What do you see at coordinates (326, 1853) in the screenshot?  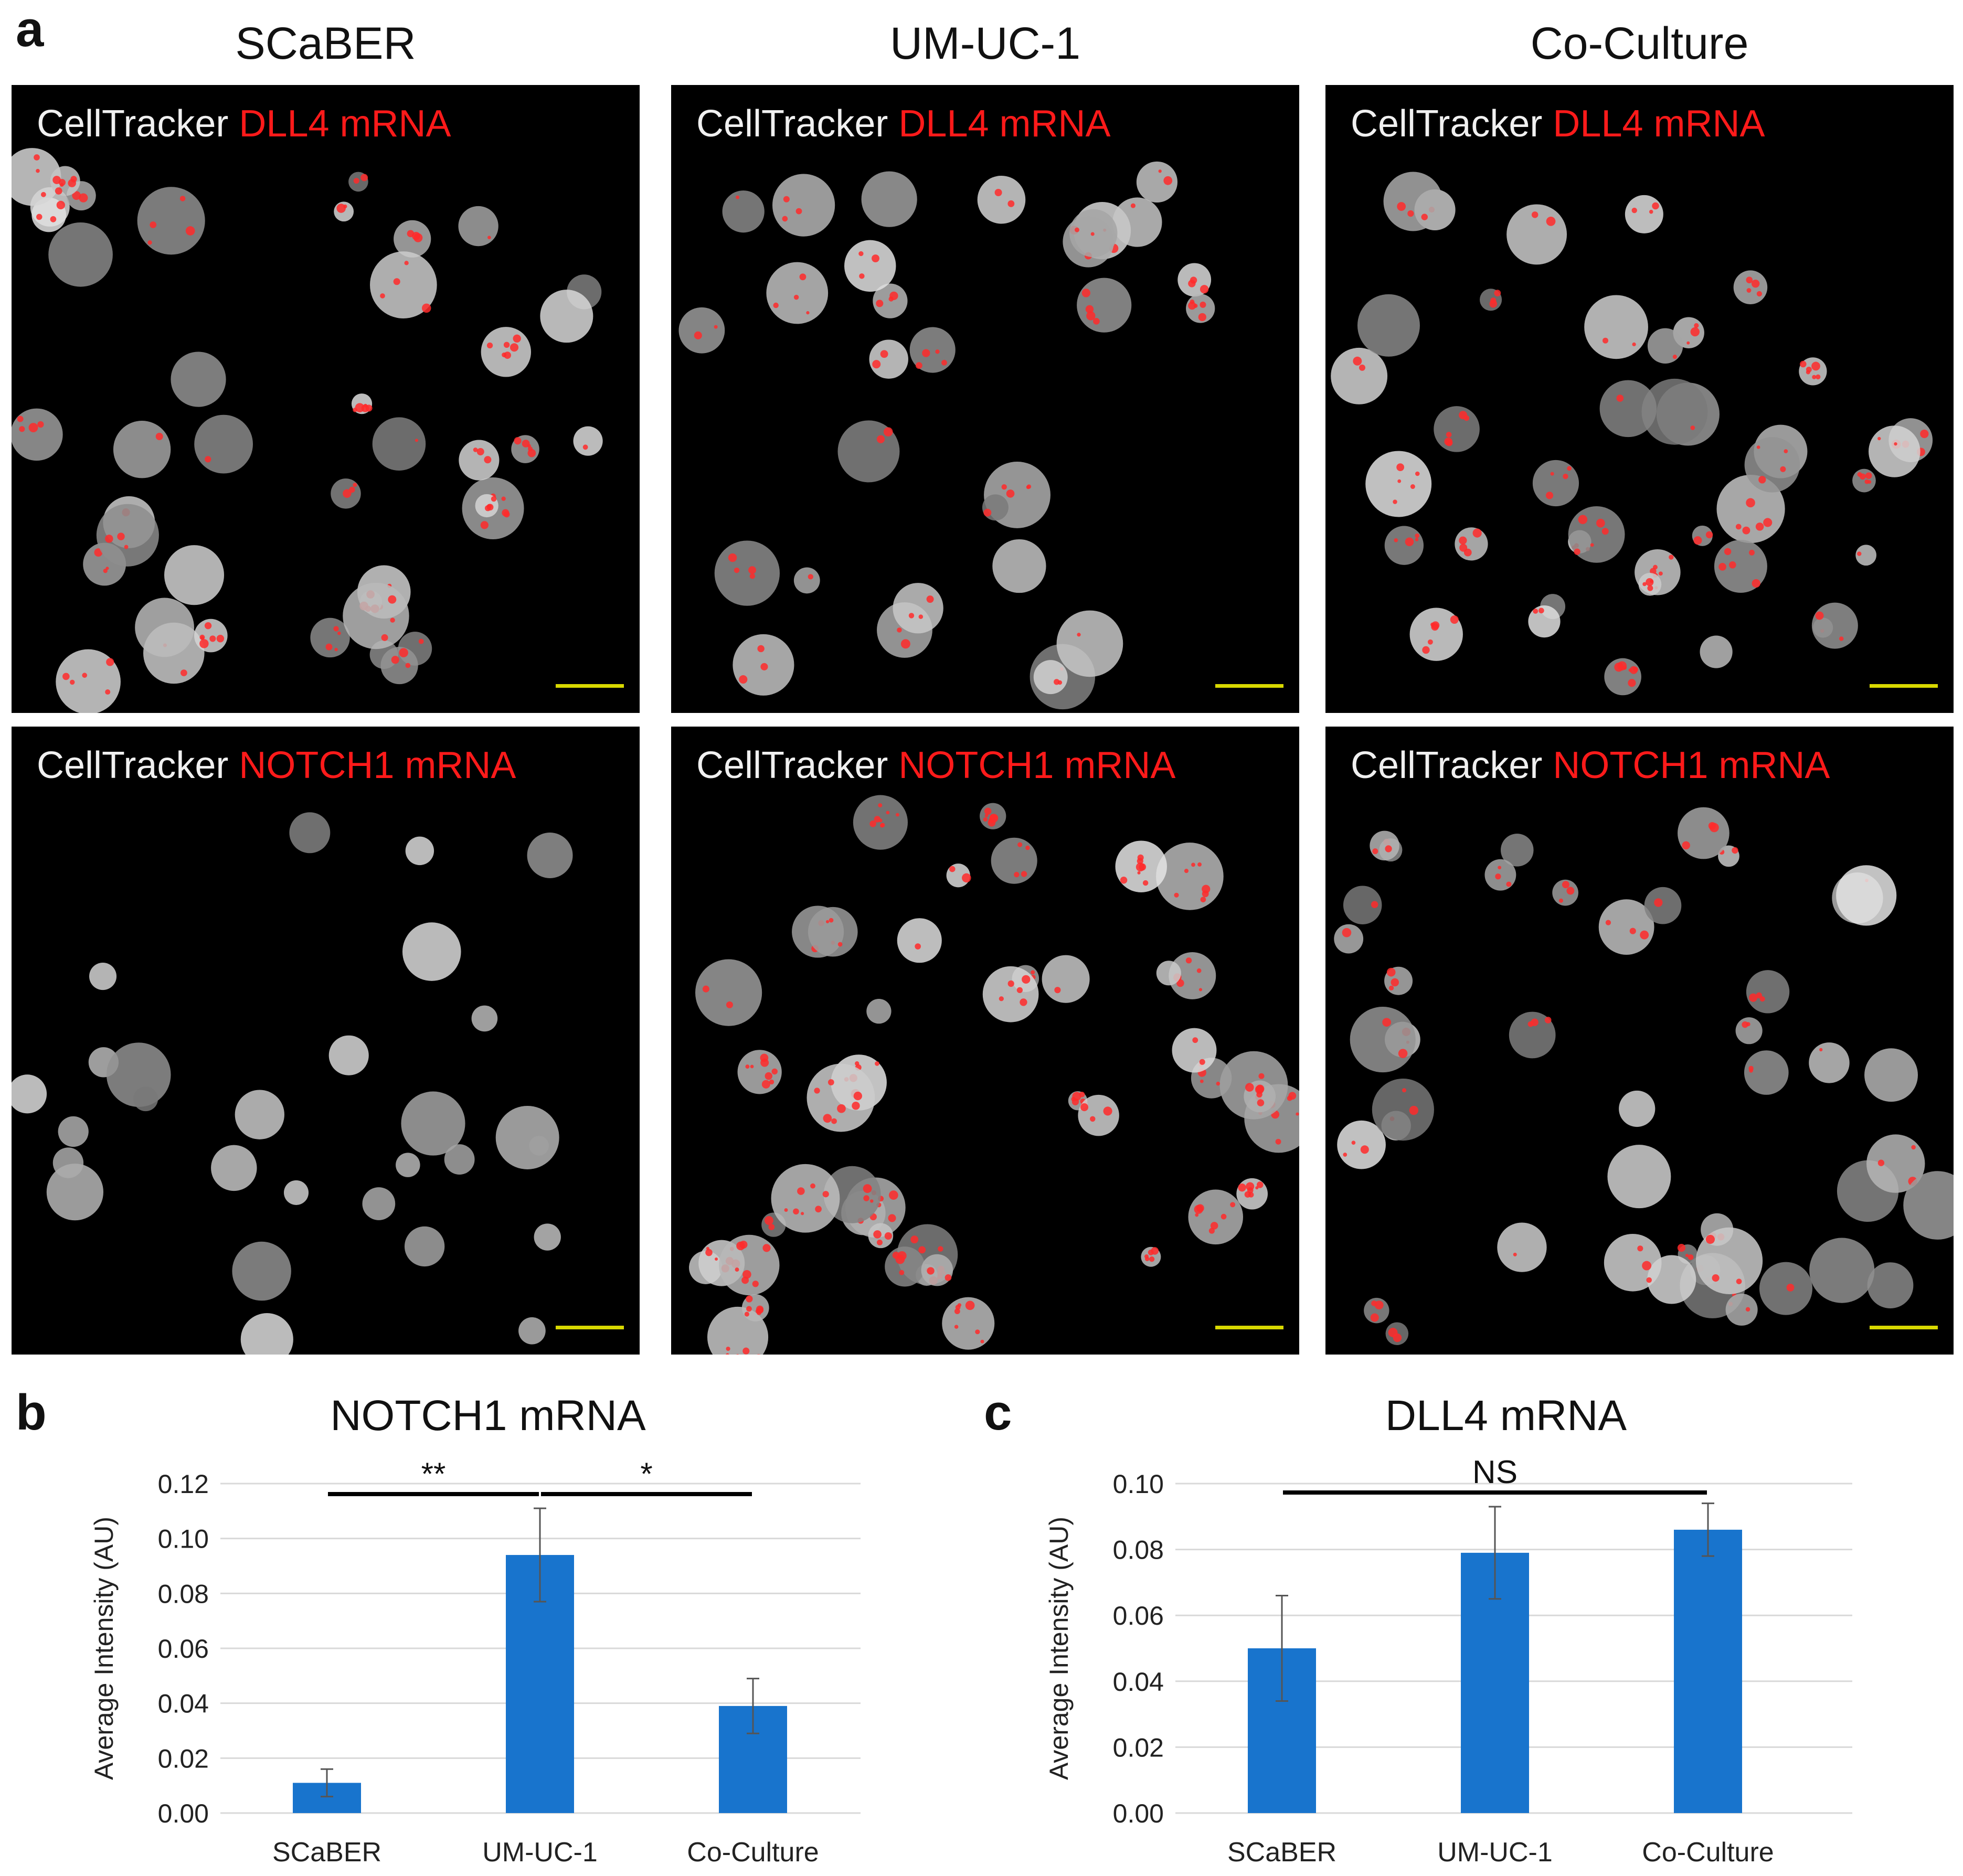 I see `x-tick-label: SCaBER` at bounding box center [326, 1853].